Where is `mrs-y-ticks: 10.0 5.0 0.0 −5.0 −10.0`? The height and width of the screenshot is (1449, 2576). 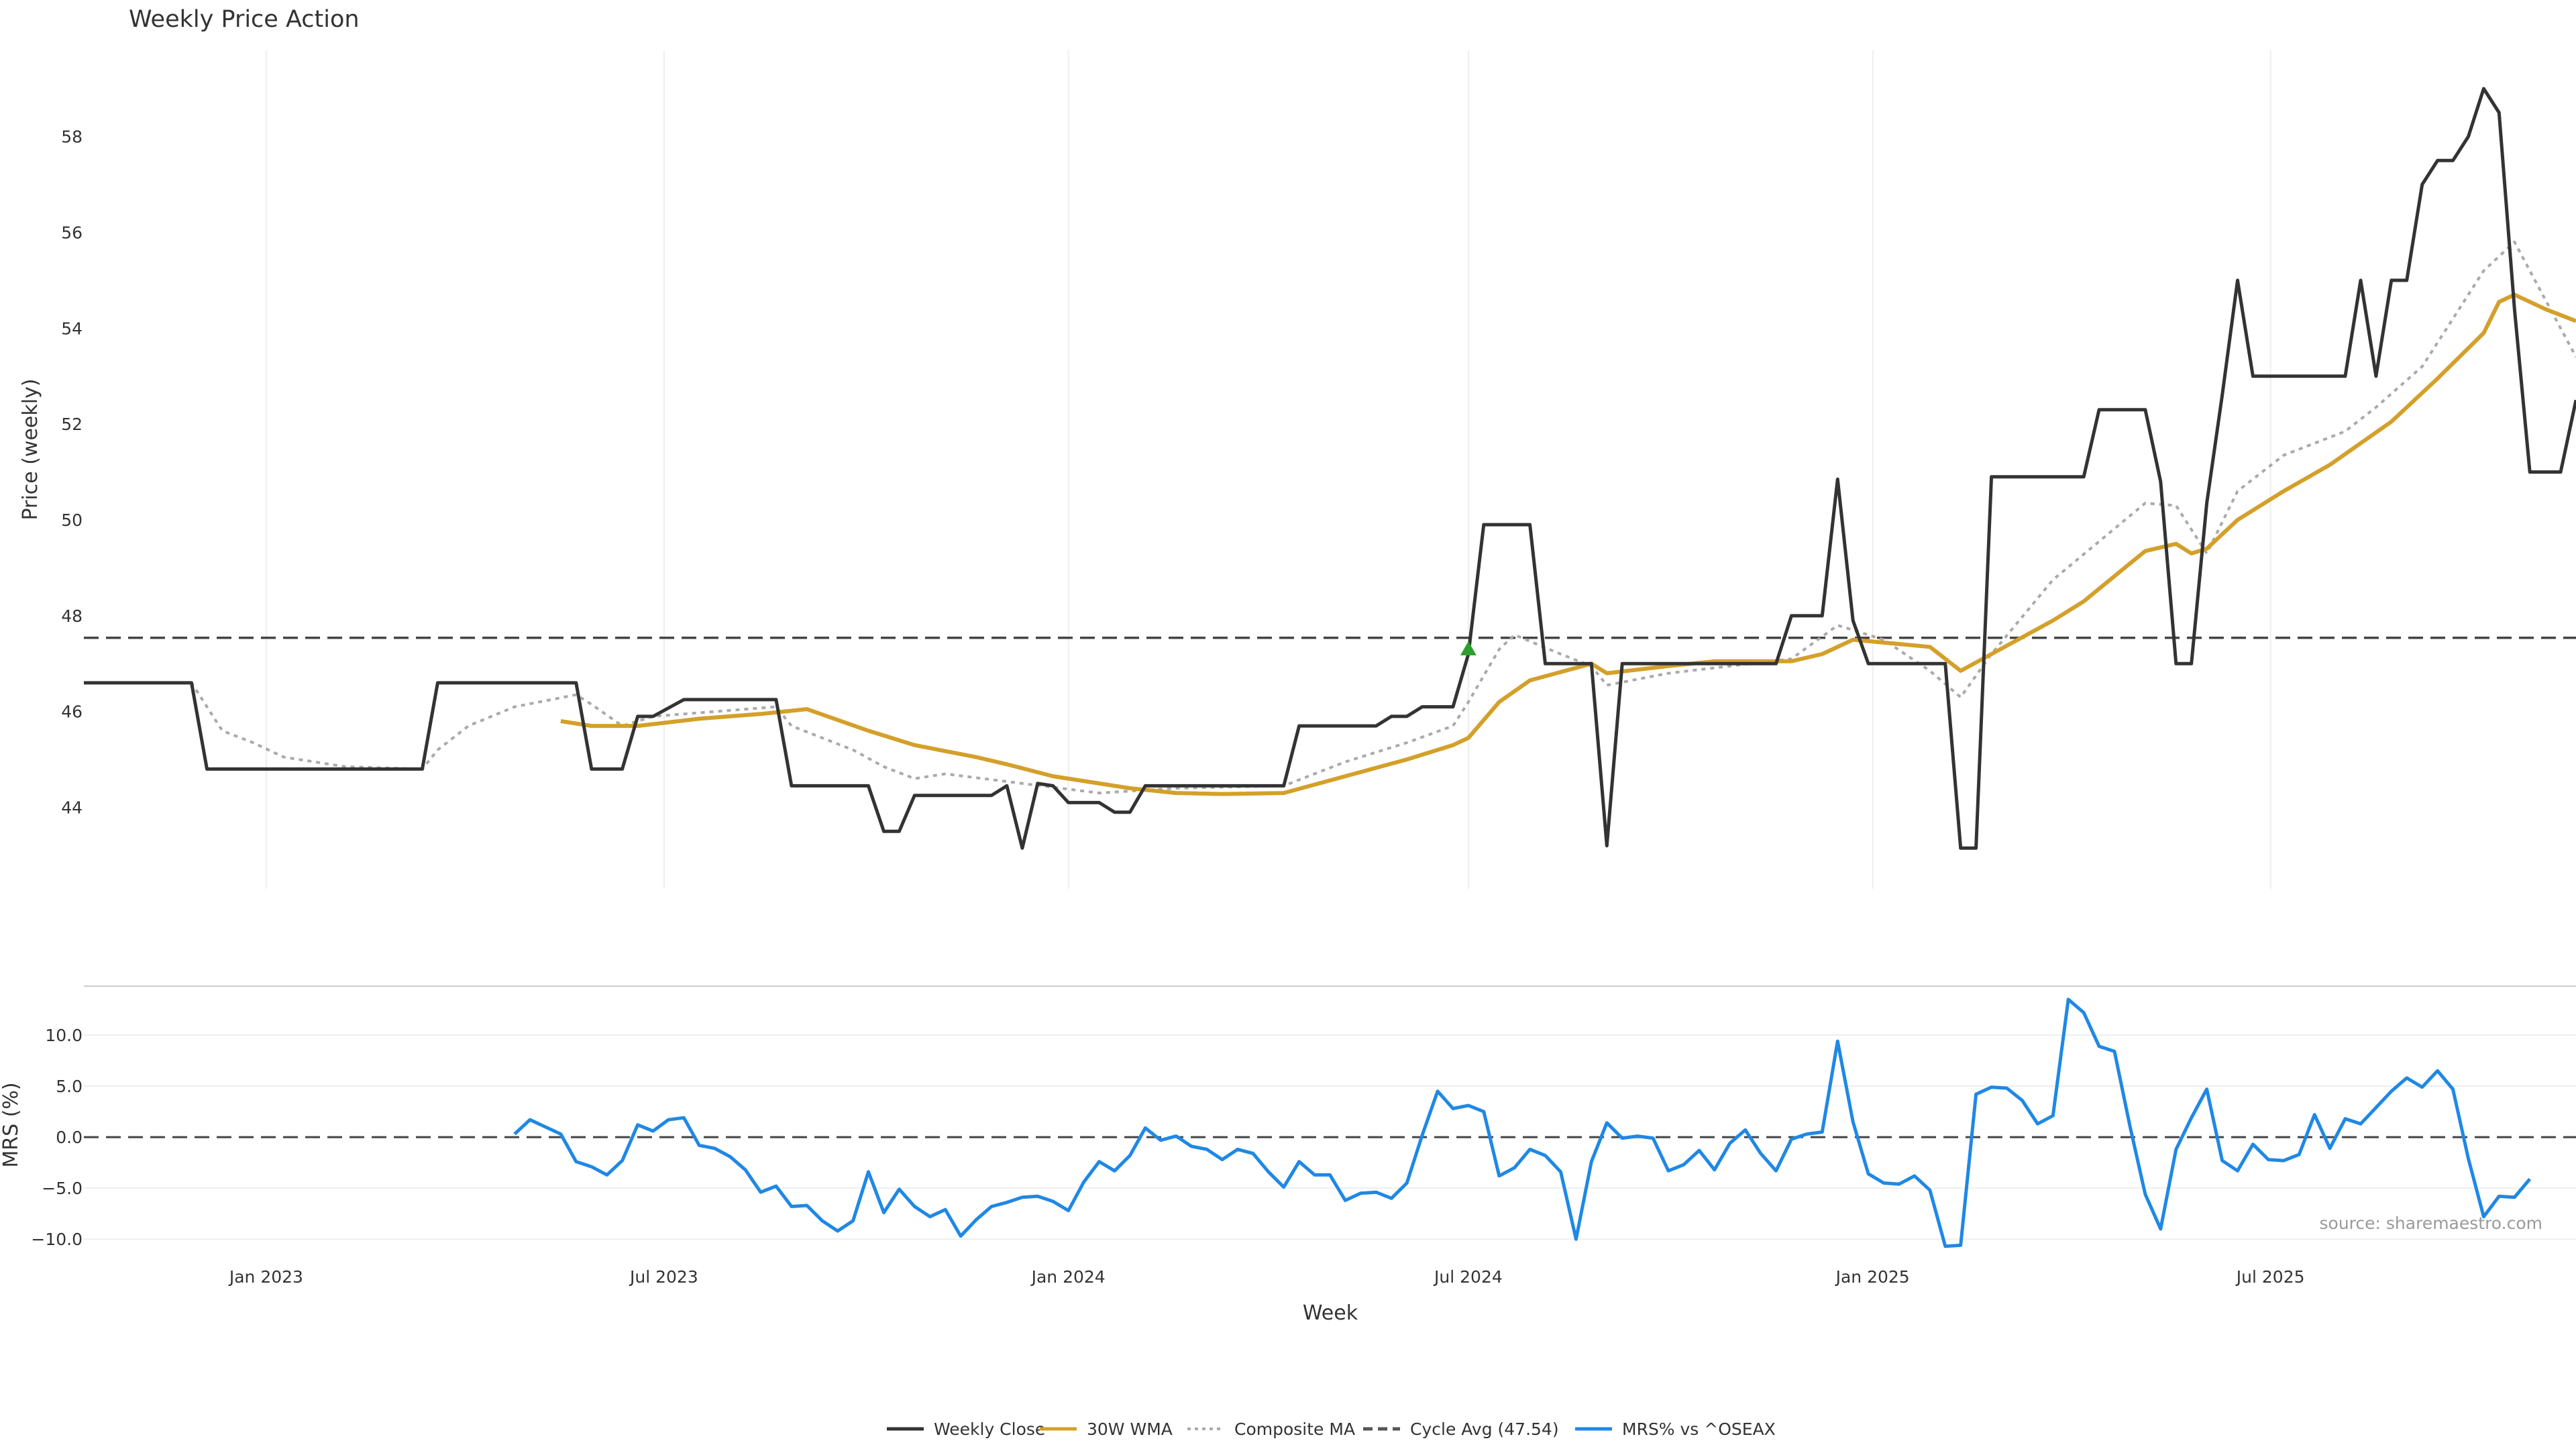 mrs-y-ticks: 10.0 5.0 0.0 −5.0 −10.0 is located at coordinates (57, 1137).